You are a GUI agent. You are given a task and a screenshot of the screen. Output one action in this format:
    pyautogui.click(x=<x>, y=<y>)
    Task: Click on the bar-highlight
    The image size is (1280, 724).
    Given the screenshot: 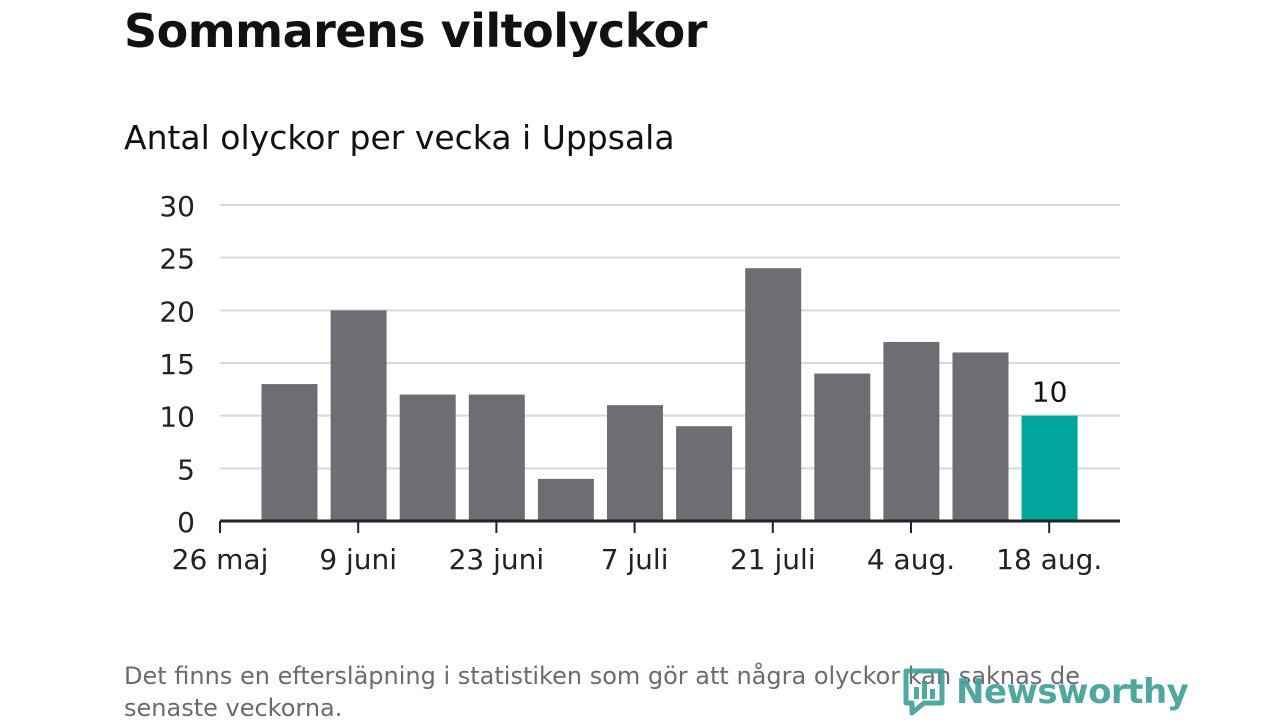 What is the action you would take?
    pyautogui.click(x=1049, y=468)
    